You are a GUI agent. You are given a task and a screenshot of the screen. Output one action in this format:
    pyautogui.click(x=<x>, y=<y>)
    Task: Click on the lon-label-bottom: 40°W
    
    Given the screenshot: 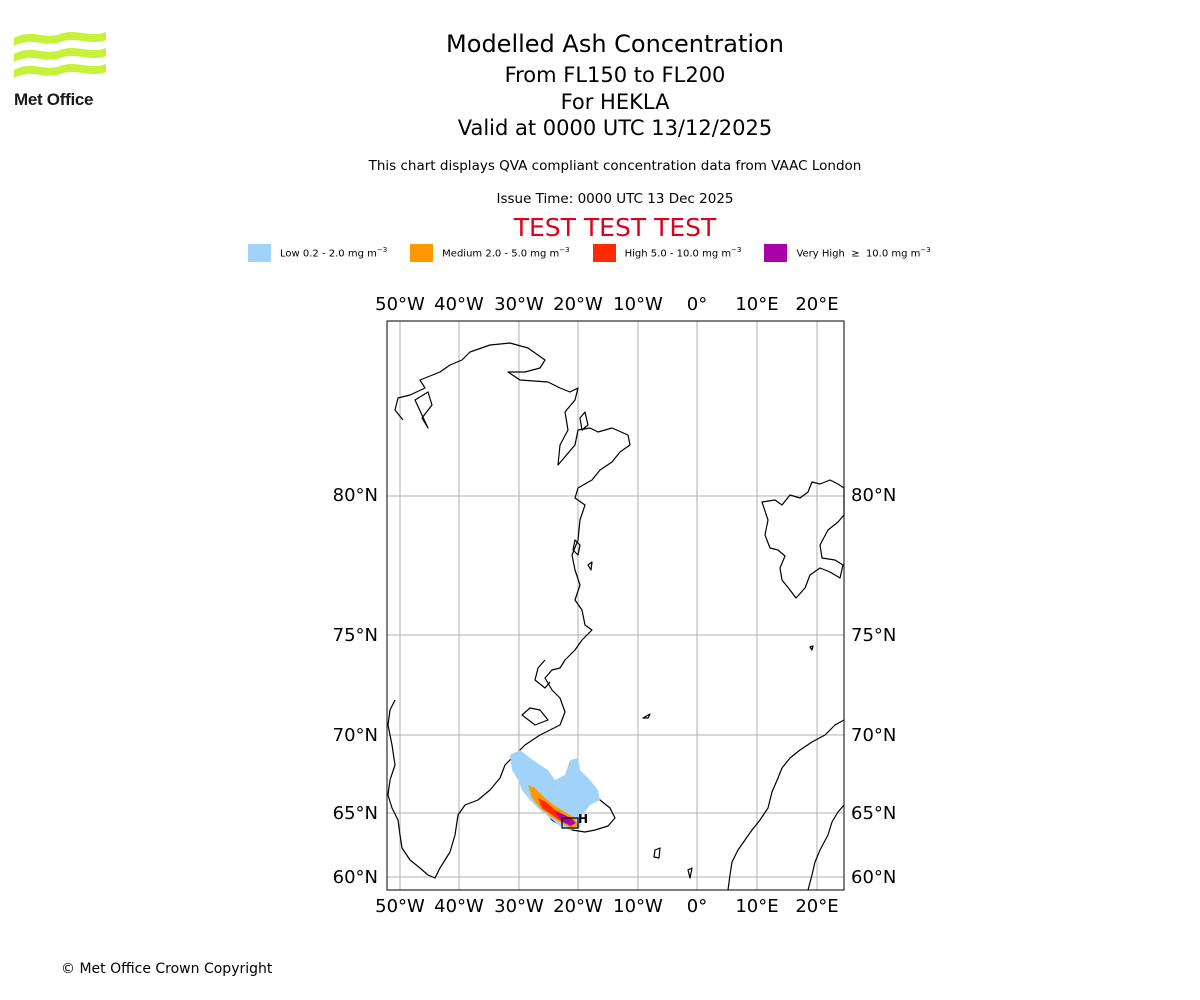 What is the action you would take?
    pyautogui.click(x=459, y=906)
    